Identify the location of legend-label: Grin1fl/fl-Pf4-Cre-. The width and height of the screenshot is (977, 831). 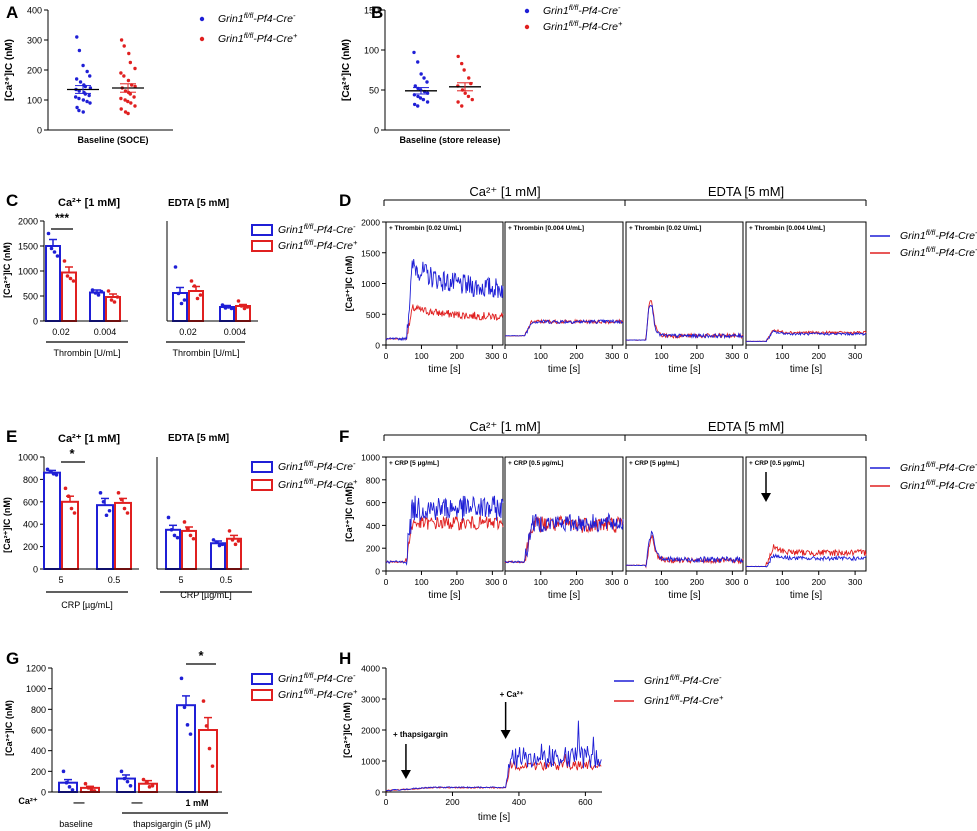
(938, 235).